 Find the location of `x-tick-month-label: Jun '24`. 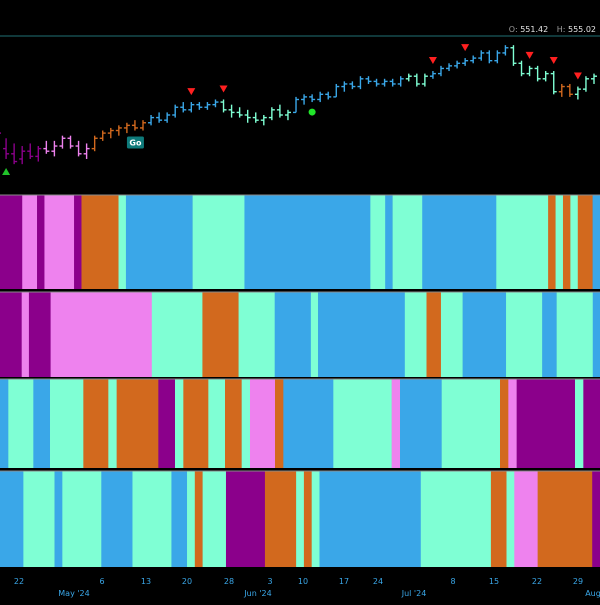

x-tick-month-label: Jun '24 is located at coordinates (257, 593).